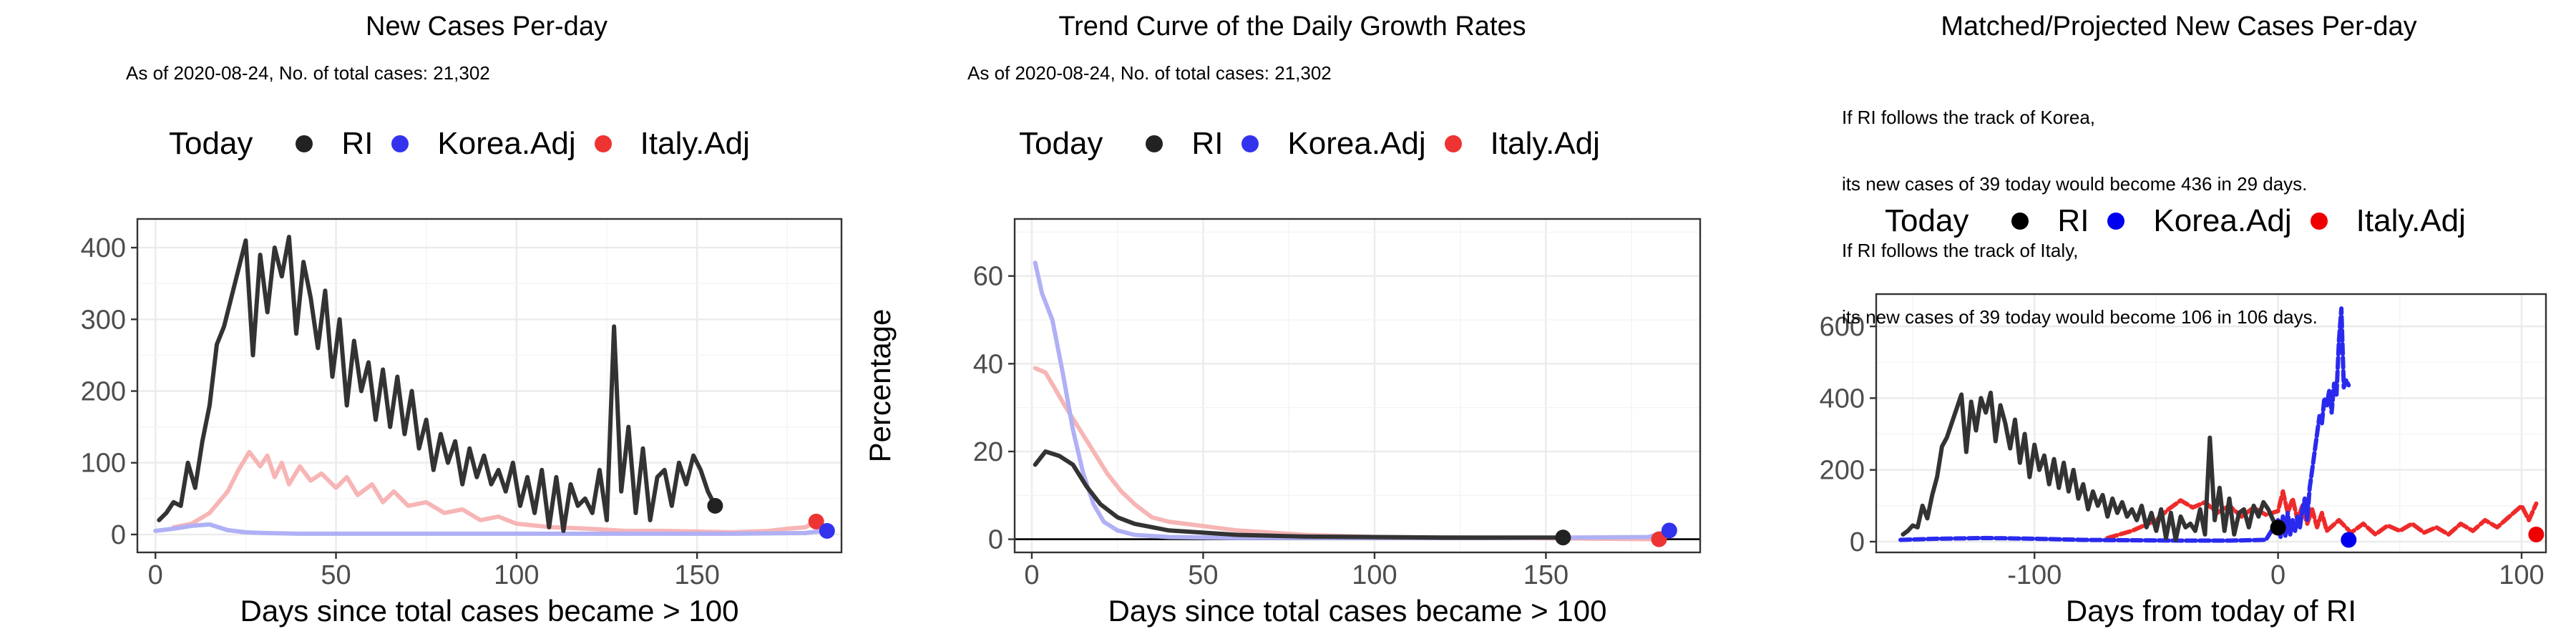  I want to click on y-tick-label: 60, so click(988, 277).